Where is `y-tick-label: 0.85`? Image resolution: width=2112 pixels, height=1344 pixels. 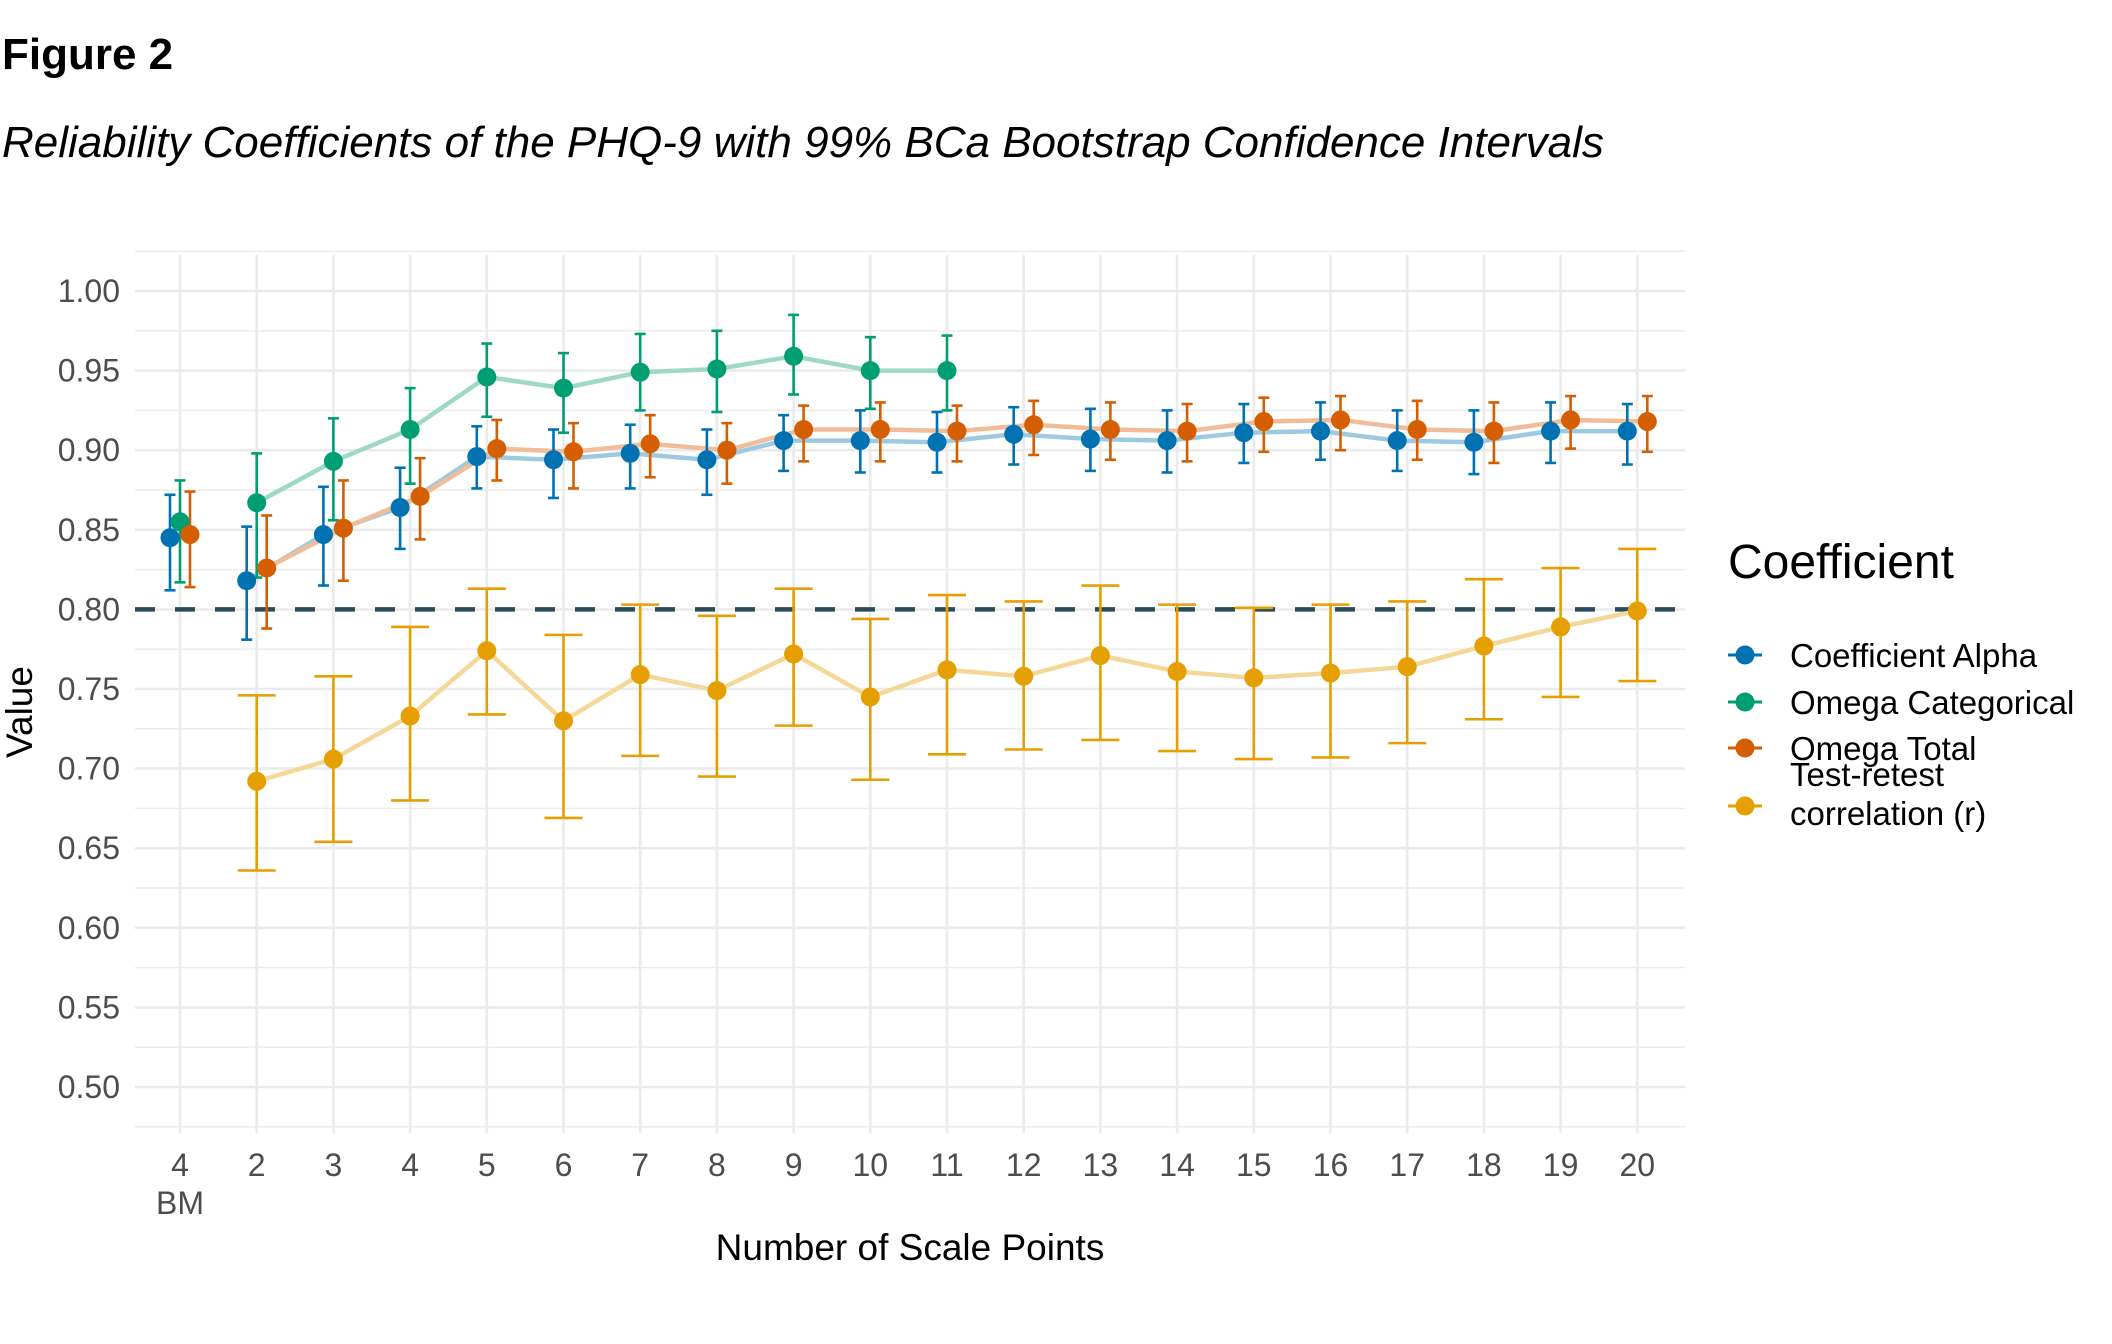 y-tick-label: 0.85 is located at coordinates (89, 530).